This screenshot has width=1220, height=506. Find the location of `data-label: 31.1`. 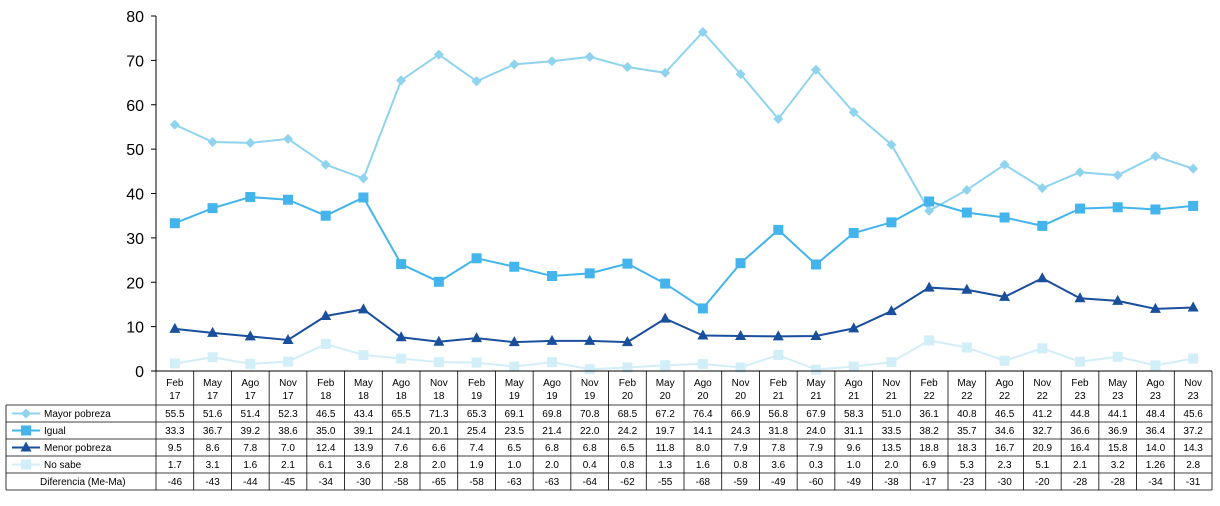

data-label: 31.1 is located at coordinates (854, 431).